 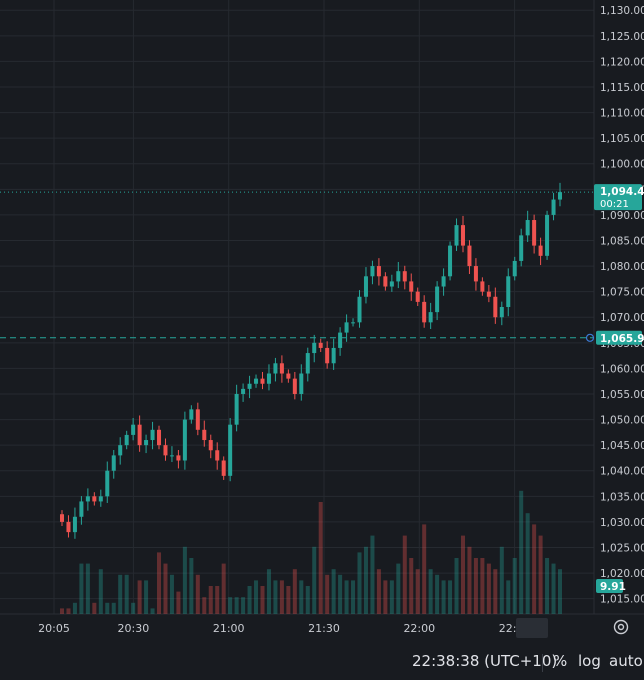 I want to click on ref-price-marker, so click(x=590, y=337).